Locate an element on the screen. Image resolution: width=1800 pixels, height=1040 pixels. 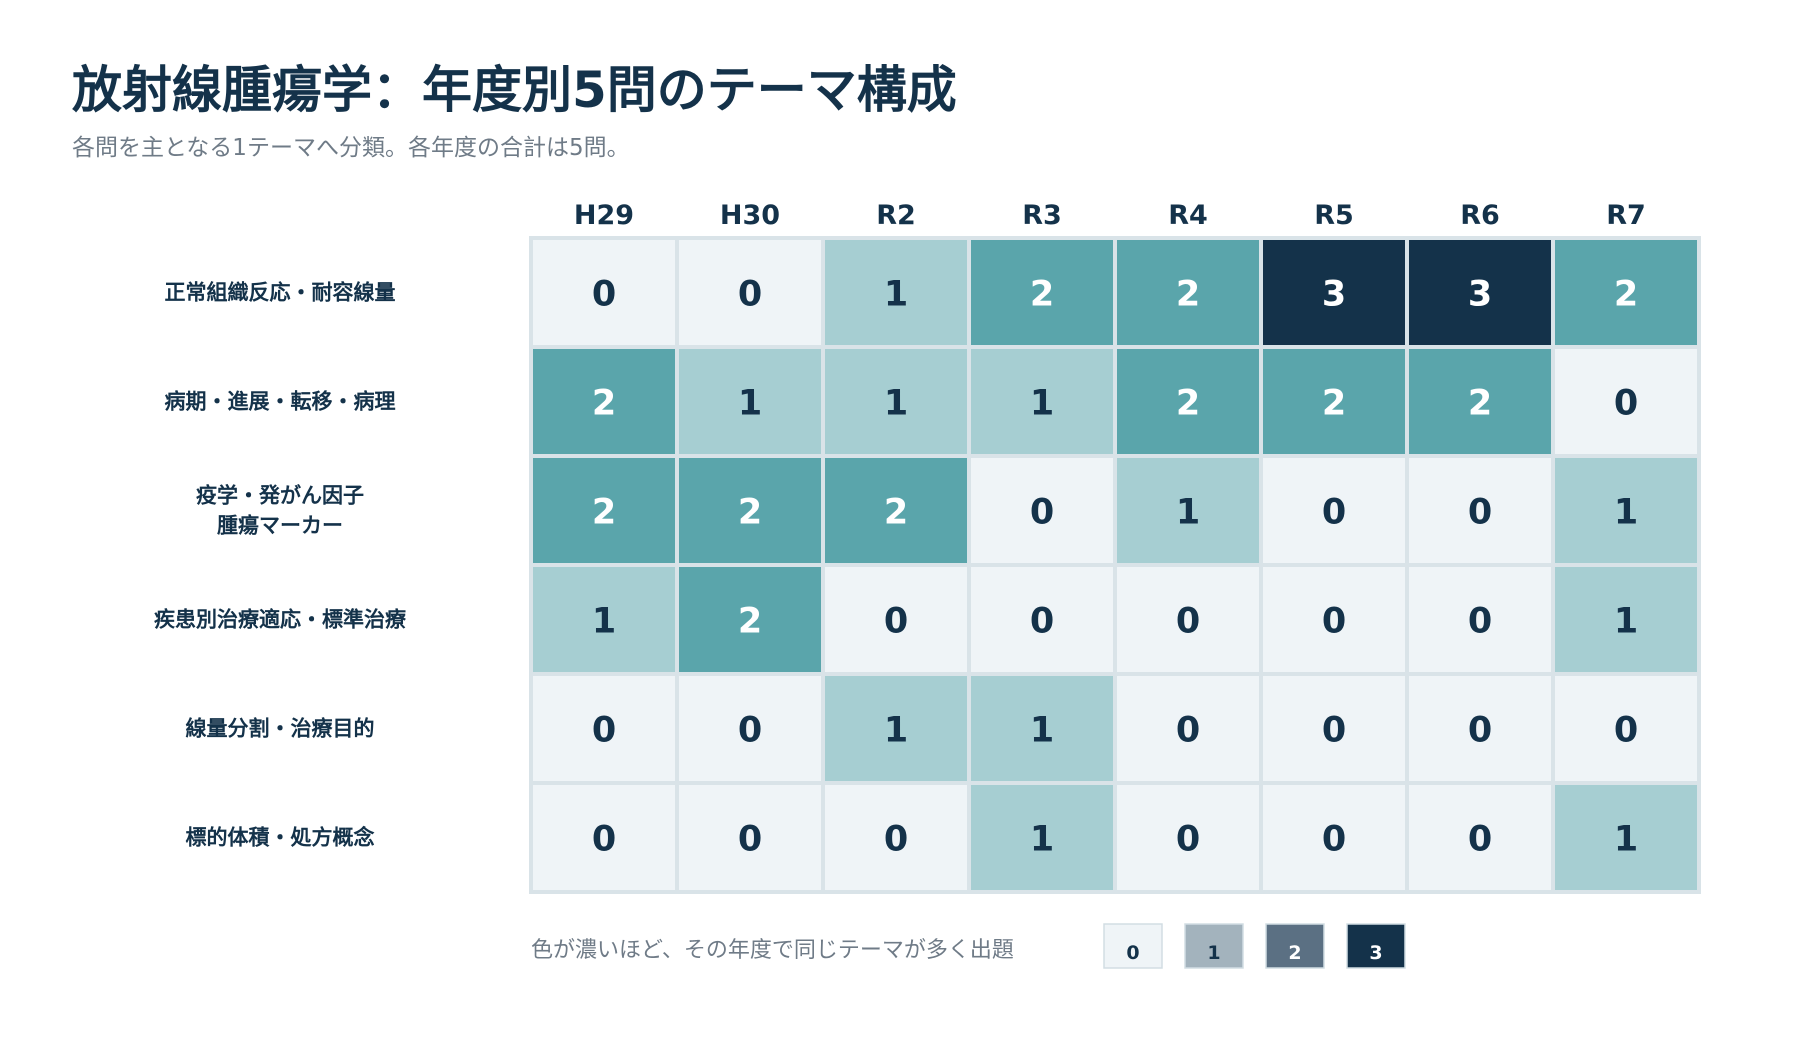
legend: 色が濃いほど、その年度で同じテーマが多く出題 0 1 2 3 is located at coordinates (968, 946).